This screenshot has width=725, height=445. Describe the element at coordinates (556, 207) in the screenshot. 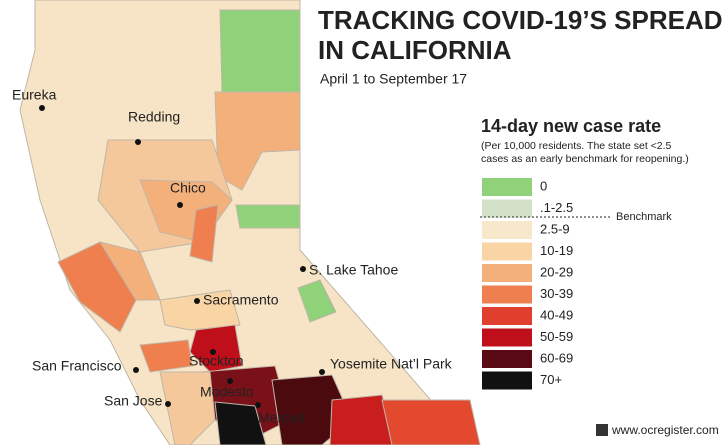

I see `legend-label: .1-2.5` at that location.